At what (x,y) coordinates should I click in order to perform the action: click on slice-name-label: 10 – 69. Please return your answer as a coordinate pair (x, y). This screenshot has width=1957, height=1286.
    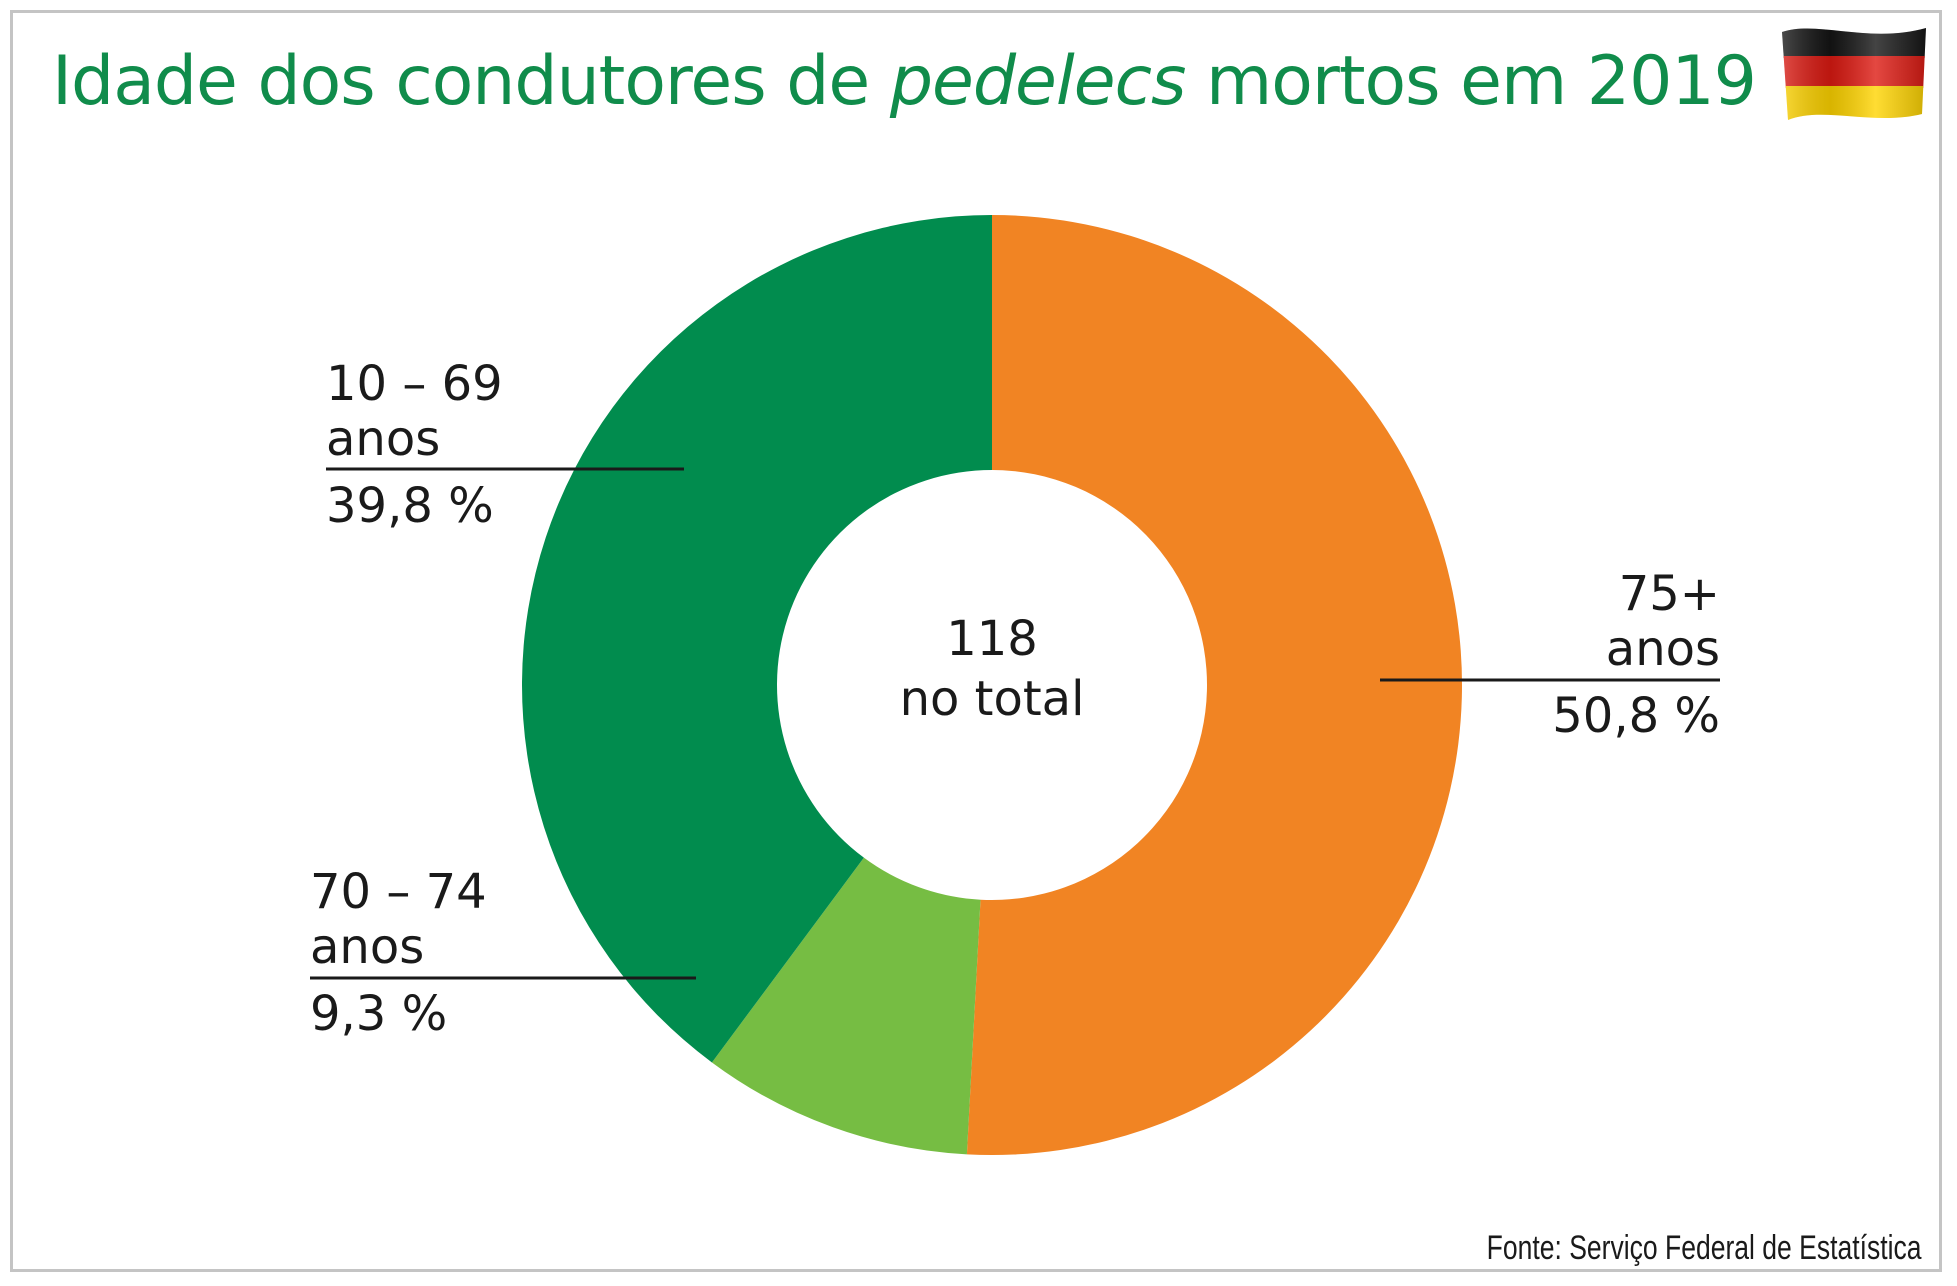
    Looking at the image, I should click on (414, 384).